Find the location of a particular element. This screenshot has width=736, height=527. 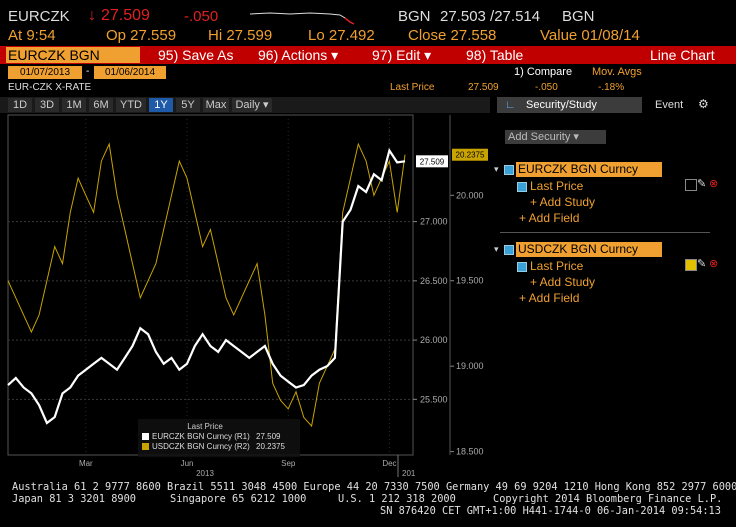

period-tab: 1D is located at coordinates (20, 105).